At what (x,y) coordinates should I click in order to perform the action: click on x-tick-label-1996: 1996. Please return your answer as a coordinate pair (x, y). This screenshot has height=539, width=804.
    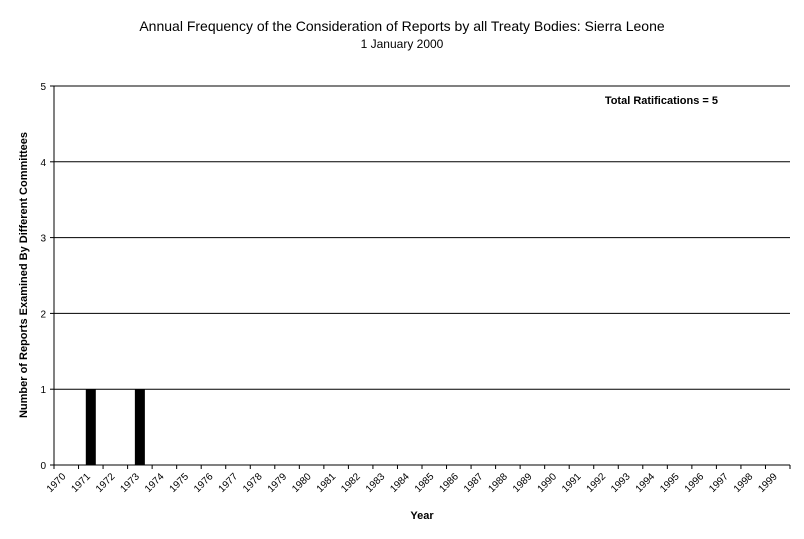
    Looking at the image, I should click on (695, 483).